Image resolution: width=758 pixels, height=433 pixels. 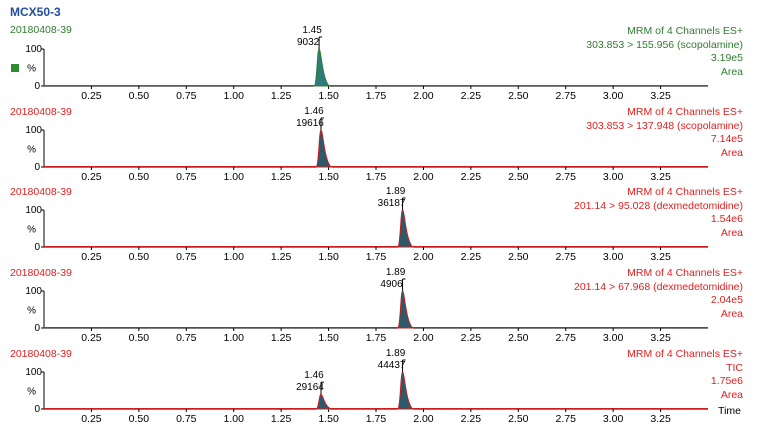 What do you see at coordinates (685, 112) in the screenshot?
I see `panel-2-header: MRM of 4 Channels ES+` at bounding box center [685, 112].